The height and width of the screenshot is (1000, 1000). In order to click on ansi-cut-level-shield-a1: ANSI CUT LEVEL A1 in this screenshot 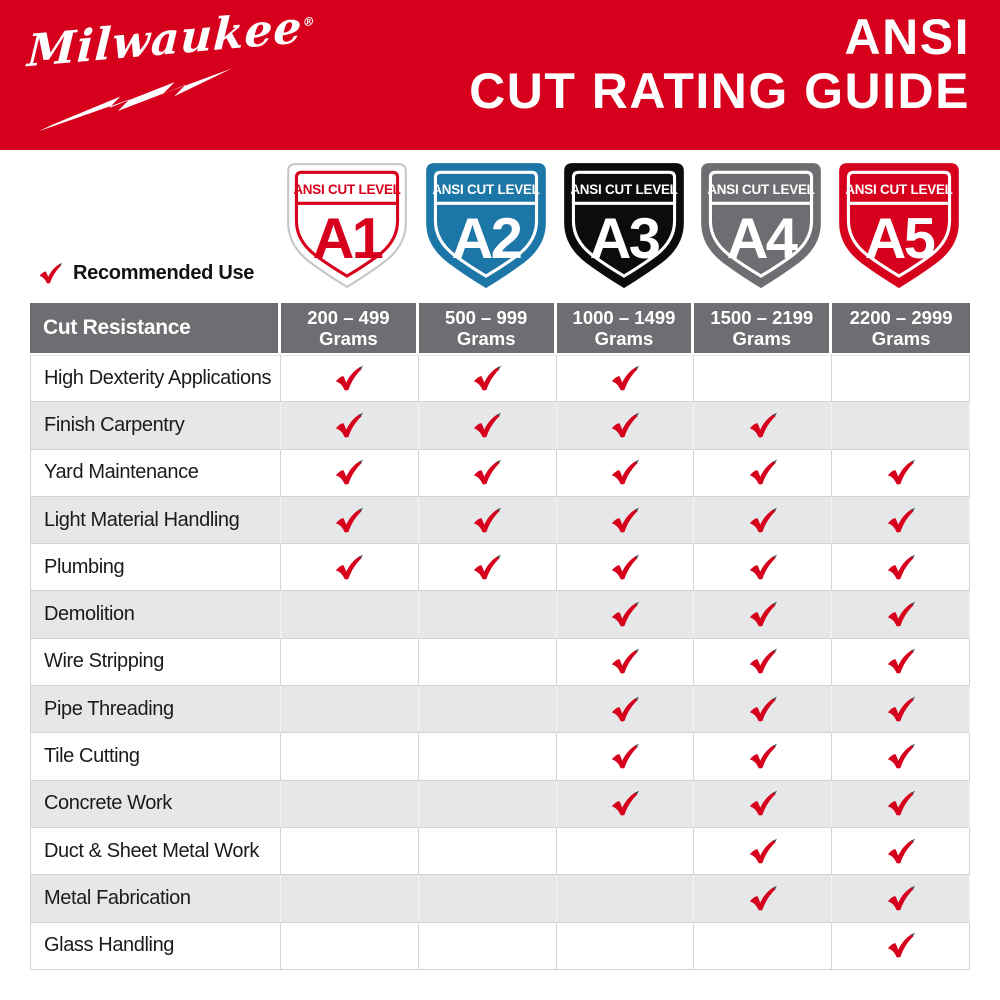, I will do `click(347, 227)`.